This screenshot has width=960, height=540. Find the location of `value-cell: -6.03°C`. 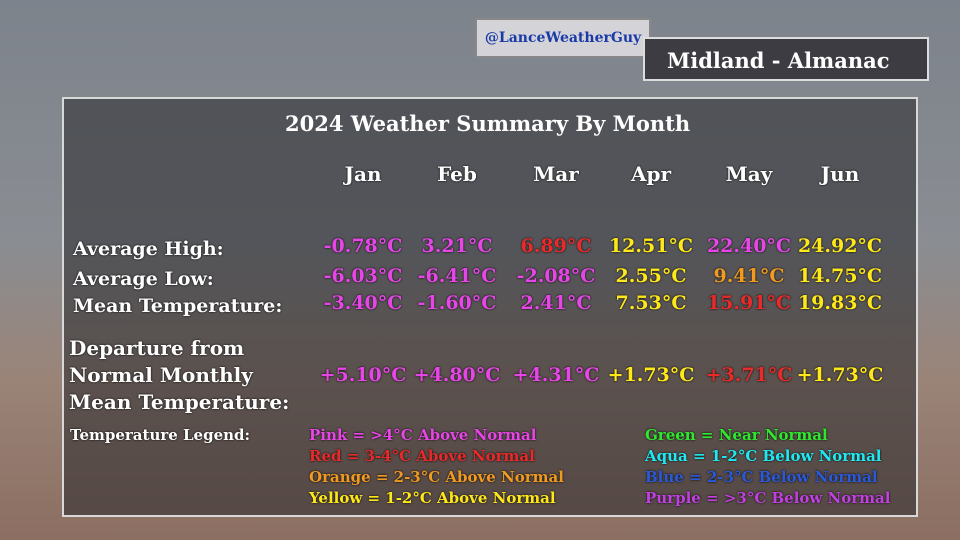

value-cell: -6.03°C is located at coordinates (363, 276).